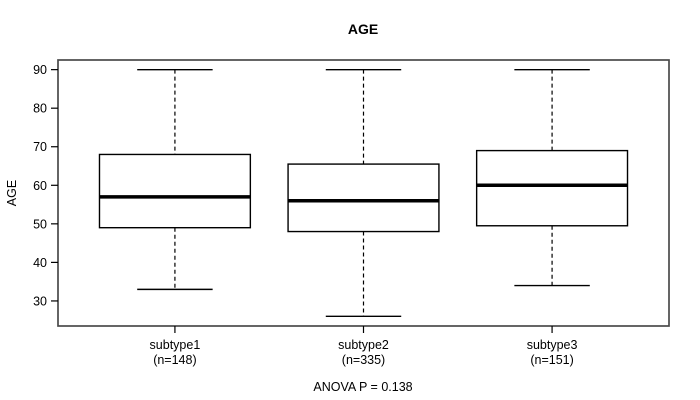 This screenshot has width=700, height=400. What do you see at coordinates (362, 387) in the screenshot?
I see `anova-annotation: ANOVA P = 0.138` at bounding box center [362, 387].